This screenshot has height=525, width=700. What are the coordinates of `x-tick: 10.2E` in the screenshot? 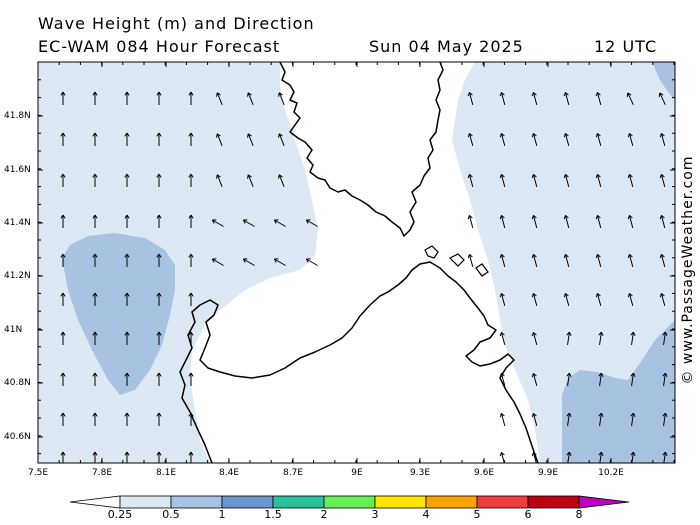 It's located at (611, 473).